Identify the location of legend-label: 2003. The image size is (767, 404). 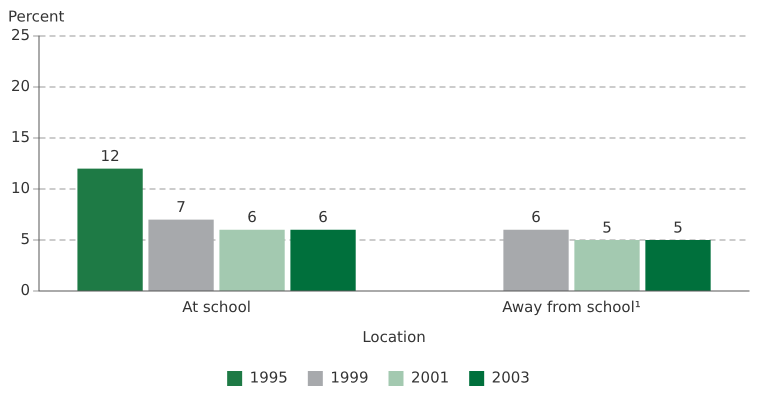
(511, 377).